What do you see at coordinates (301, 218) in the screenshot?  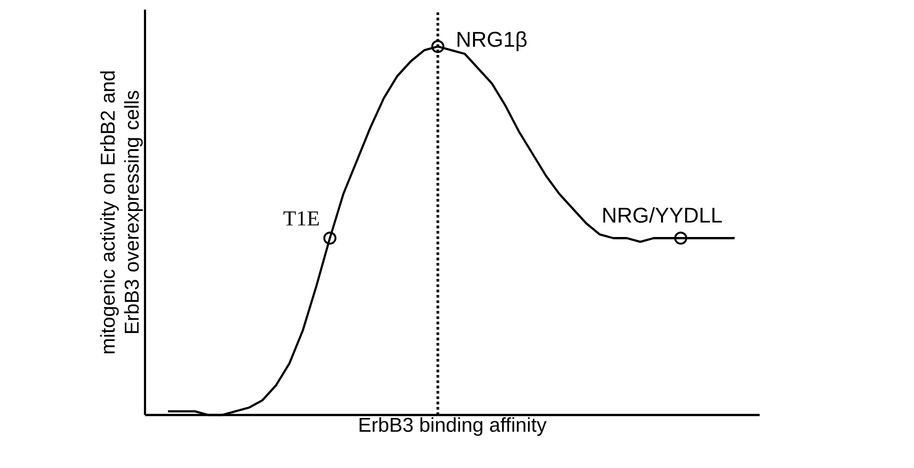 I see `series-label: T1E` at bounding box center [301, 218].